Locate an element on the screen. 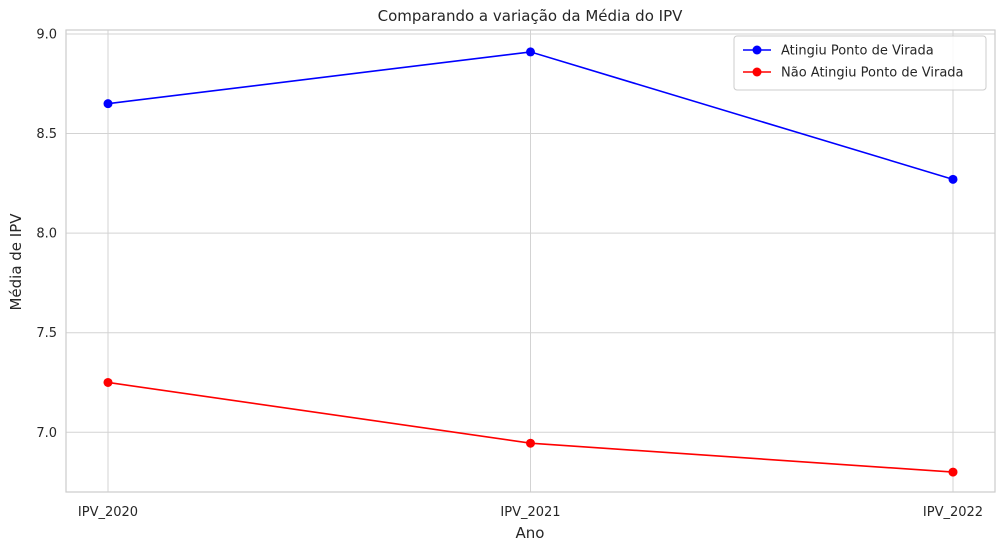 The image size is (1005, 550). legend-item: Não Atingiu Ponto de Virada is located at coordinates (853, 73).